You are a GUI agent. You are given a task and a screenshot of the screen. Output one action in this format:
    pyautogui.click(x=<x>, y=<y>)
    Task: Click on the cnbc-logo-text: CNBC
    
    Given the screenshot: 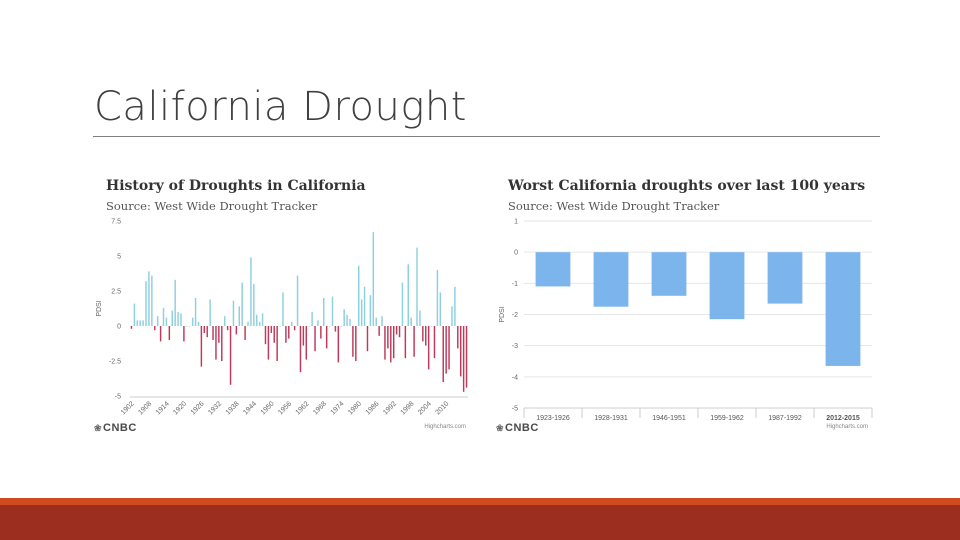 What is the action you would take?
    pyautogui.click(x=120, y=428)
    